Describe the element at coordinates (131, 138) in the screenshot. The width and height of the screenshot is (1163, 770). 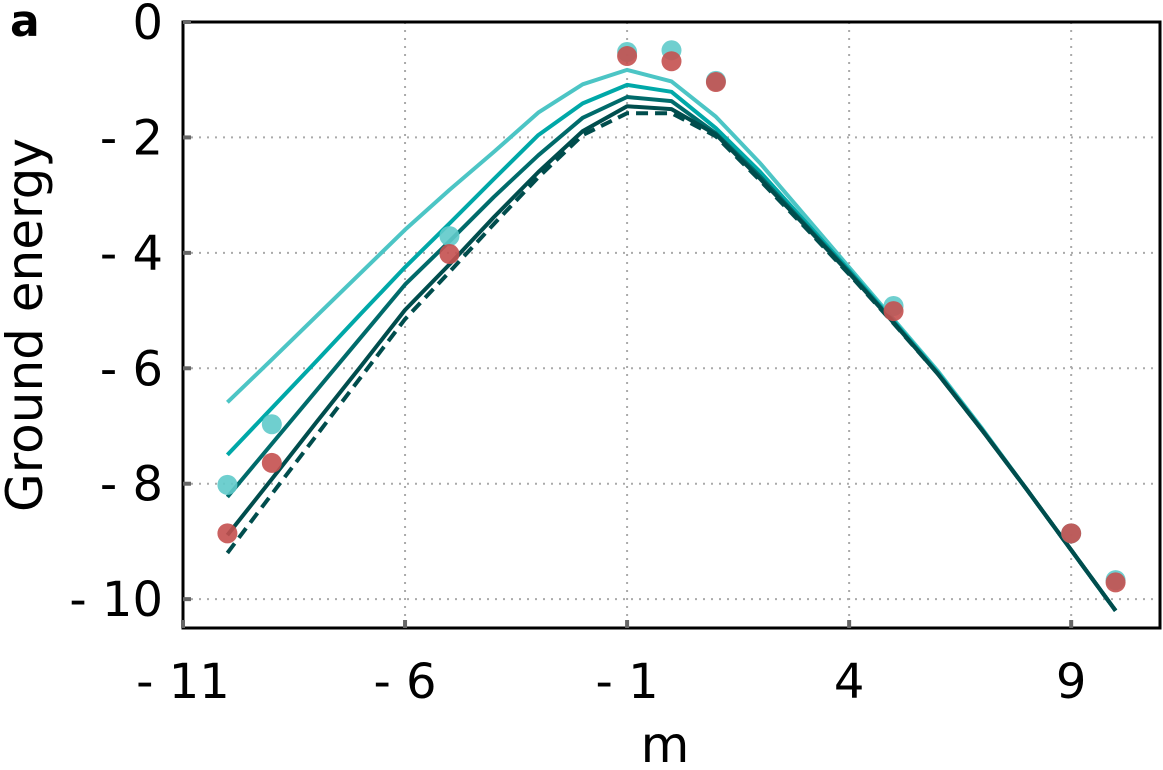
I see `y-tick-label: - 2` at that location.